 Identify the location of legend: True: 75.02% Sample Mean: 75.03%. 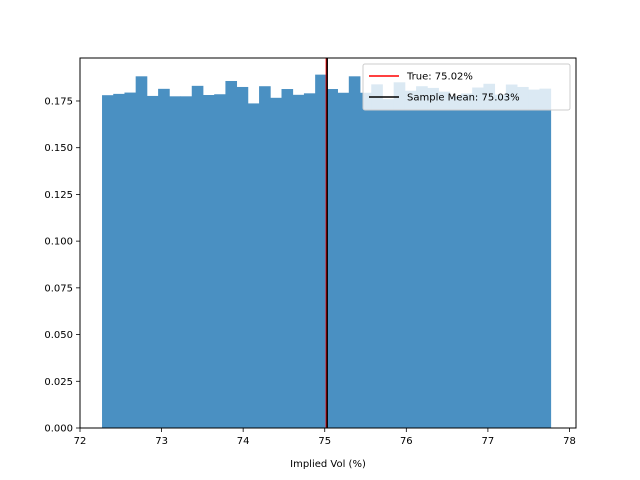
(466, 87).